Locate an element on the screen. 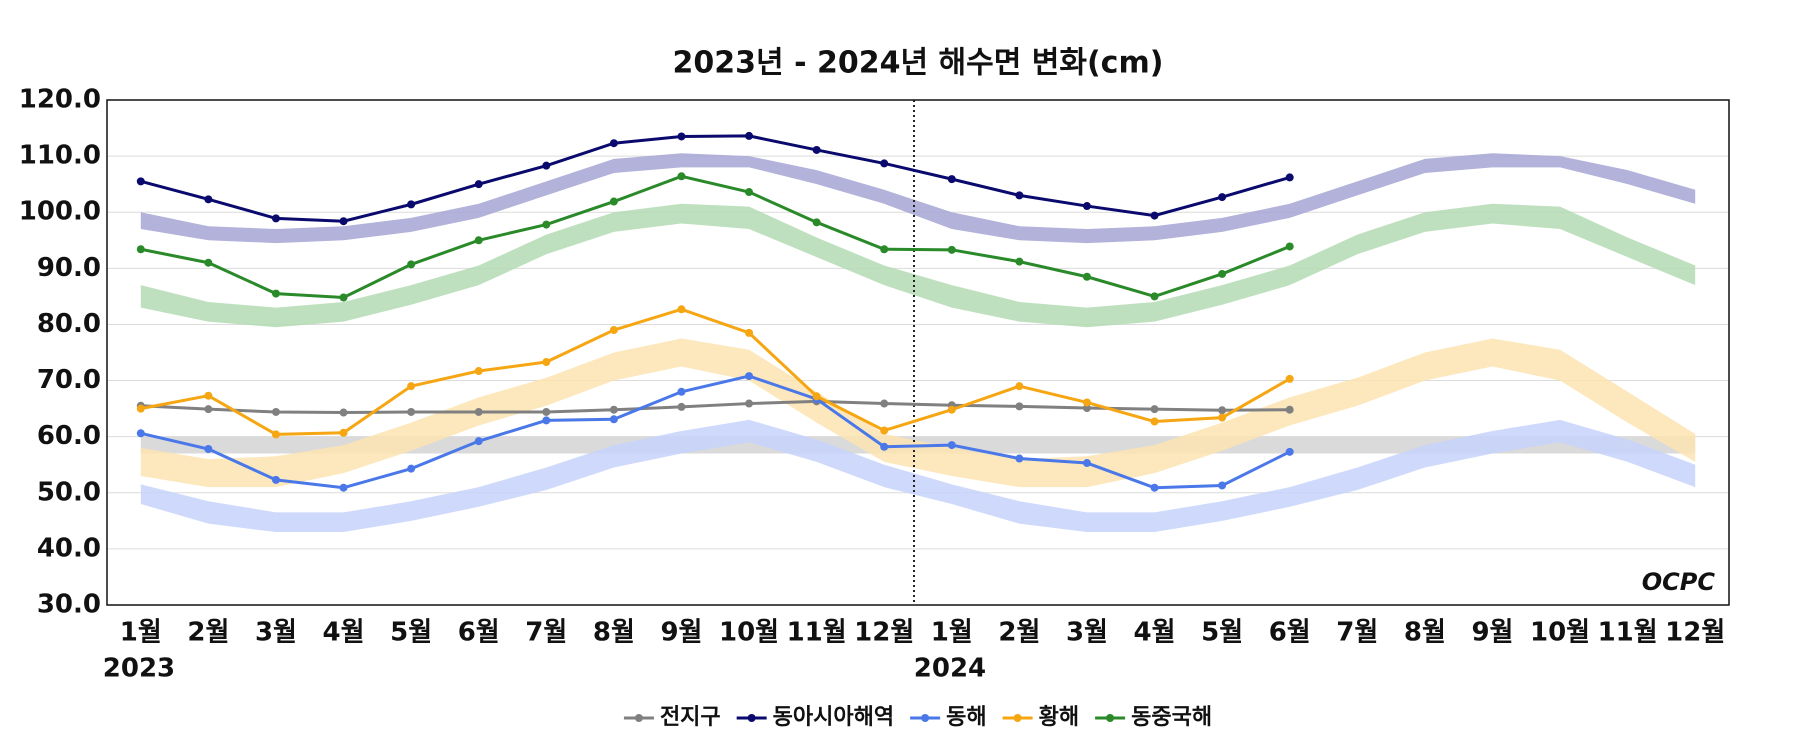 The width and height of the screenshot is (1800, 750). legend-label: 동중국해 is located at coordinates (1171, 717).